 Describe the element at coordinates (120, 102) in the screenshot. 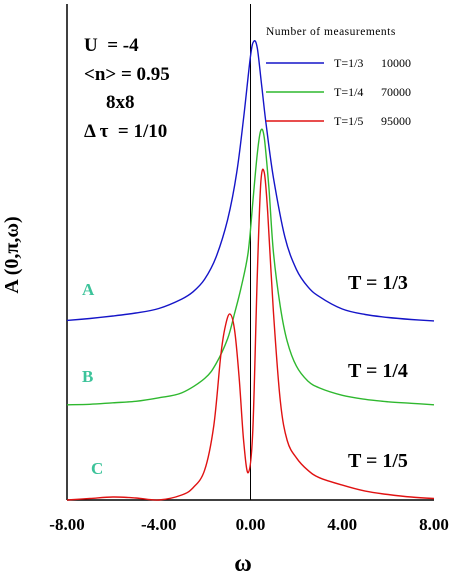

I see `parameter-lattice: 8x8` at that location.